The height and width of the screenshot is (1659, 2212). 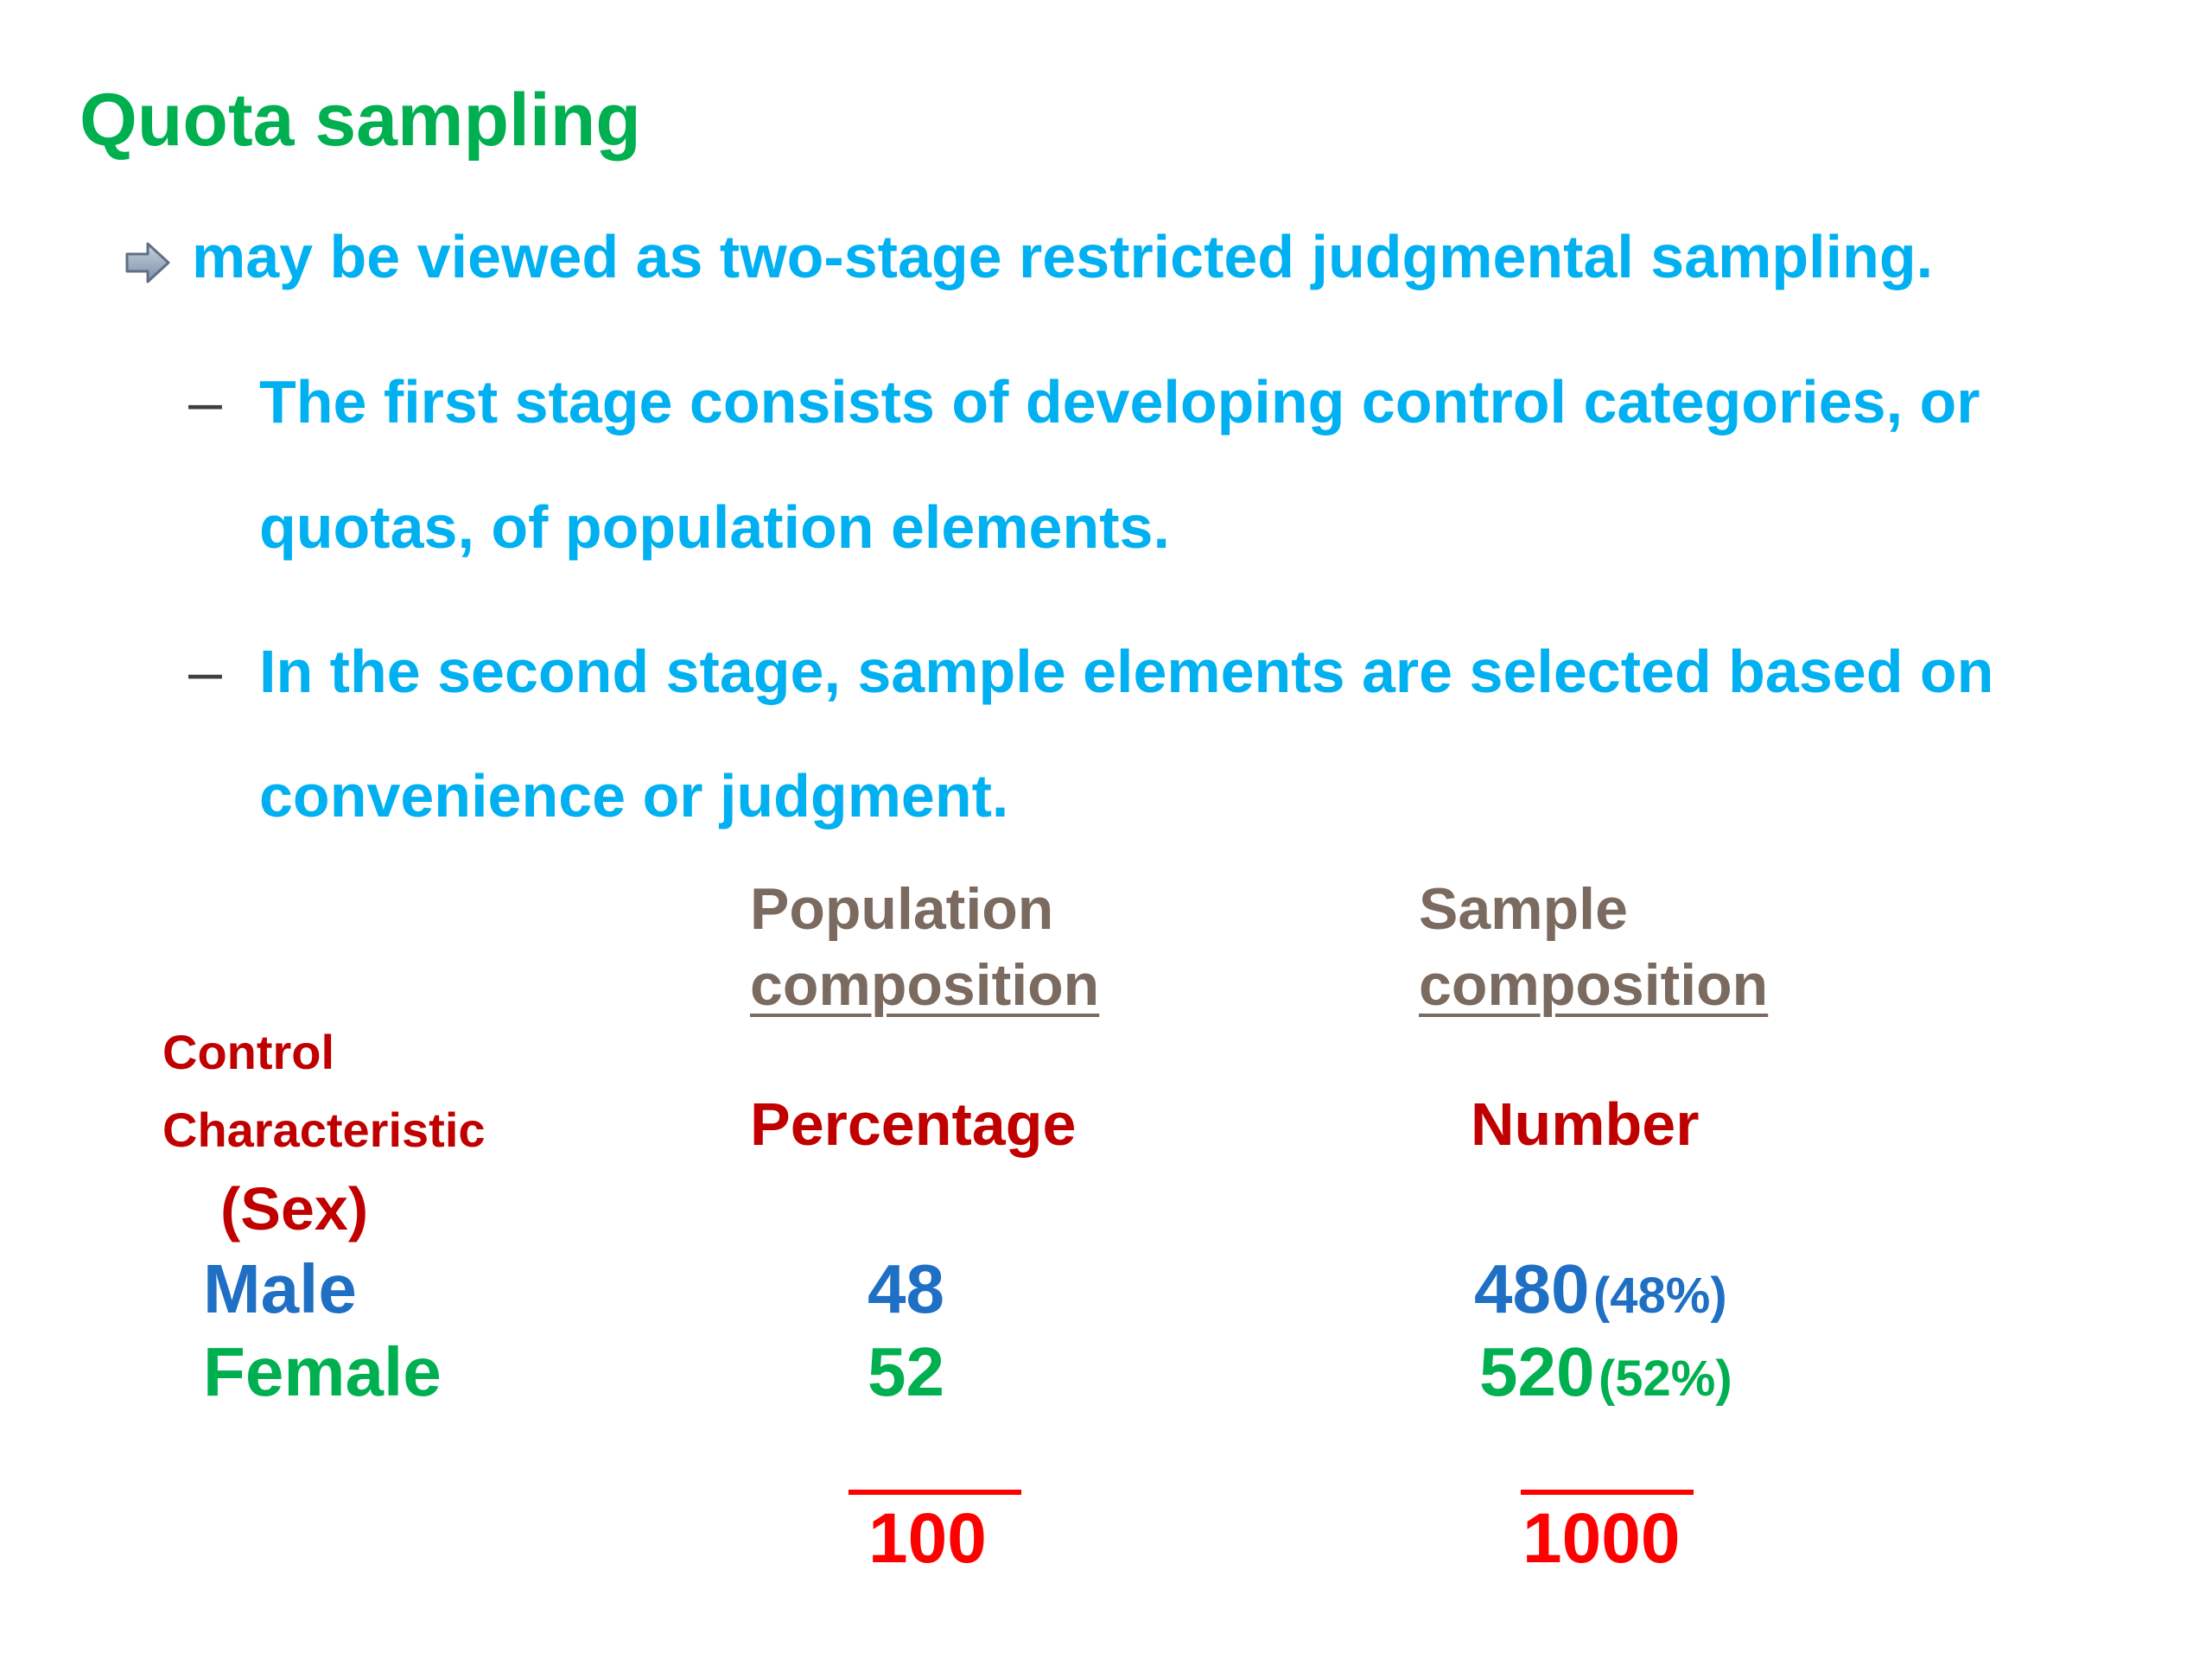 I want to click on population-header-underlined: composition, so click(x=925, y=985).